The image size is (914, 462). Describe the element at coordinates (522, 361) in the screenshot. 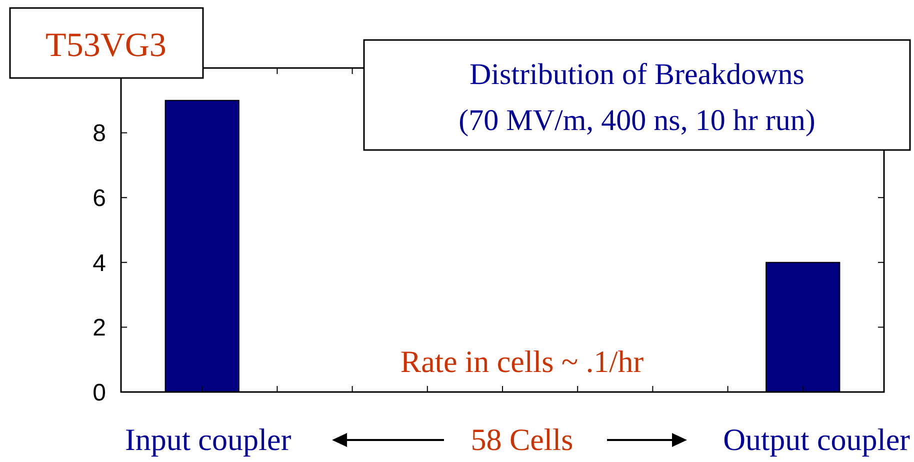

I see `annotation: Rate in cells ~ .1/hr` at that location.